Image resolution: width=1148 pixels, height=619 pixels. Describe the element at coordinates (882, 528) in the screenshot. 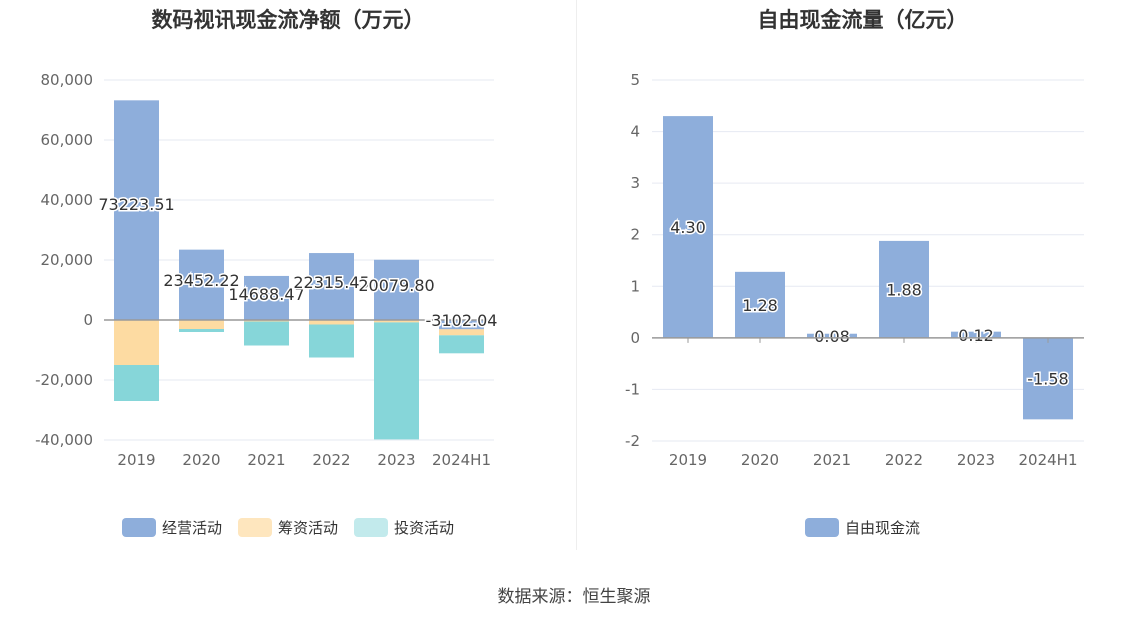

I see `legend-label-free-cash-flow: 自由现金流` at that location.